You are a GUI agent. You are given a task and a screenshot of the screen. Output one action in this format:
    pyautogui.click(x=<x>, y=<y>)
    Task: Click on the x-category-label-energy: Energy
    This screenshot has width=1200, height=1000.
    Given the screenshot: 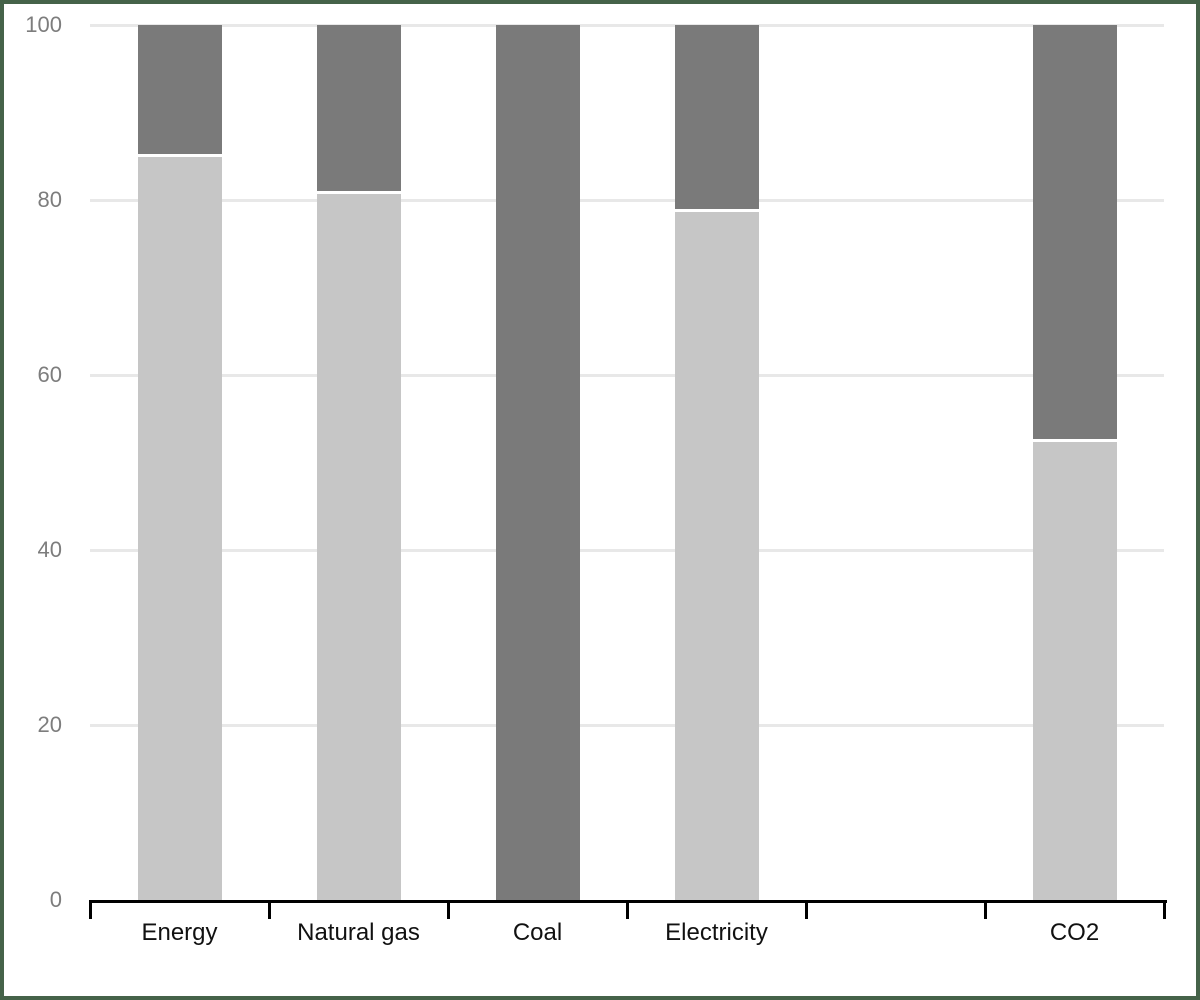 What is the action you would take?
    pyautogui.click(x=179, y=932)
    